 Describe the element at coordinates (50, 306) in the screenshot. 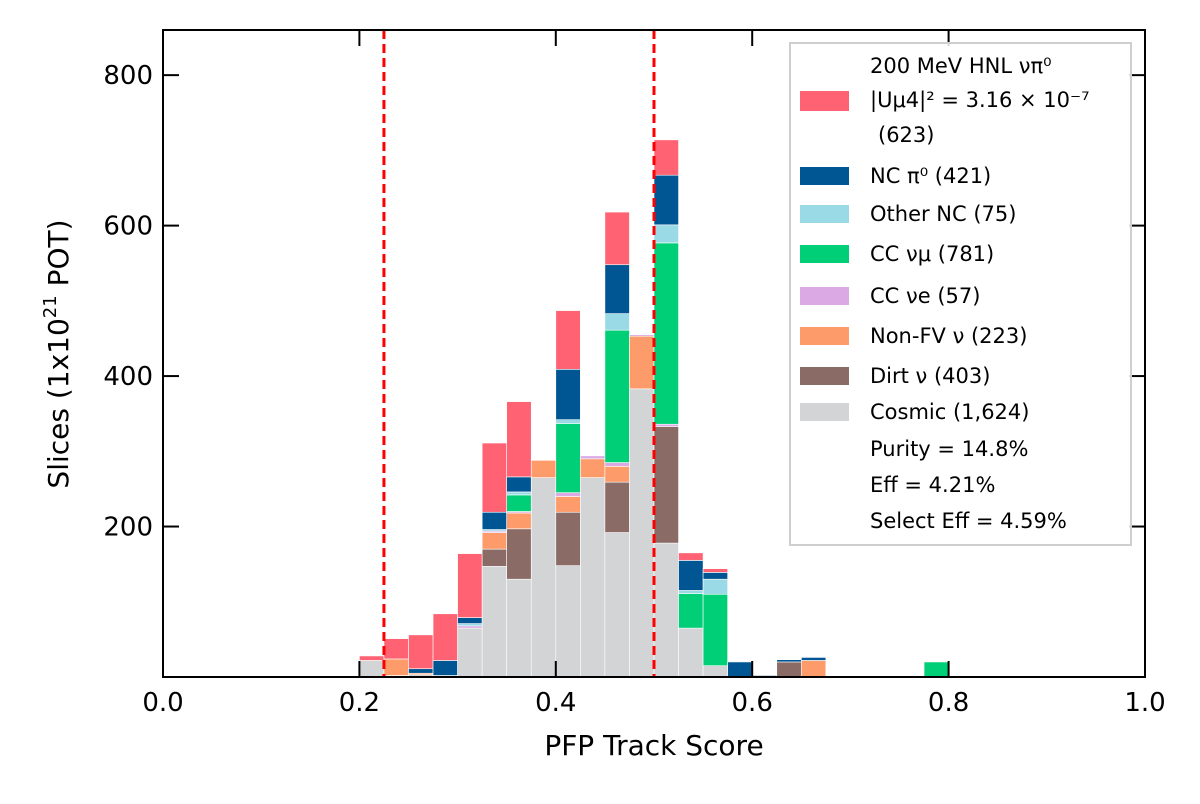

I see `y-axis-label-exponent: 21` at that location.